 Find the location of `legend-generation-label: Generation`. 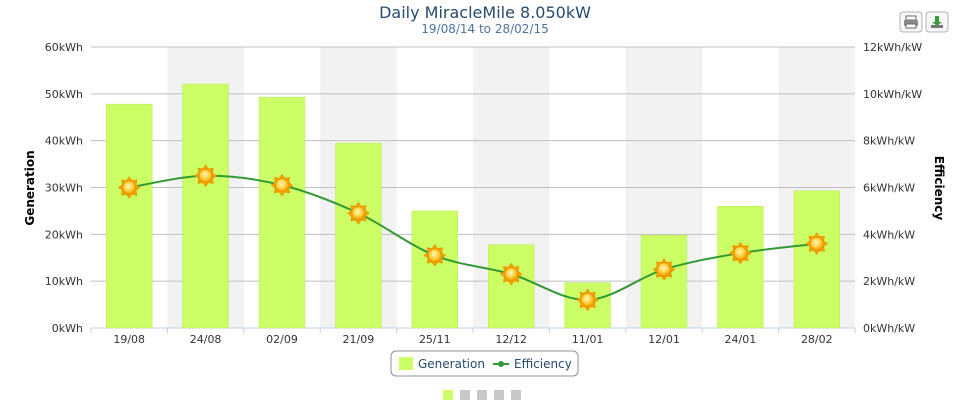

legend-generation-label: Generation is located at coordinates (451, 364).